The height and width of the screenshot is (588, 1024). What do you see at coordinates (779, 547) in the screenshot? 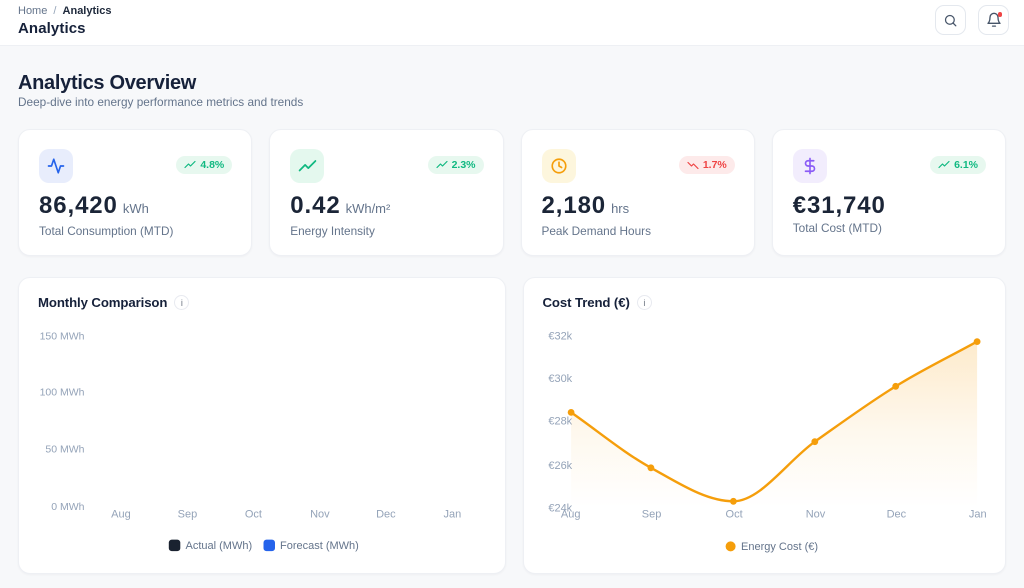
I see `svg-text: Energy Cost (€)` at bounding box center [779, 547].